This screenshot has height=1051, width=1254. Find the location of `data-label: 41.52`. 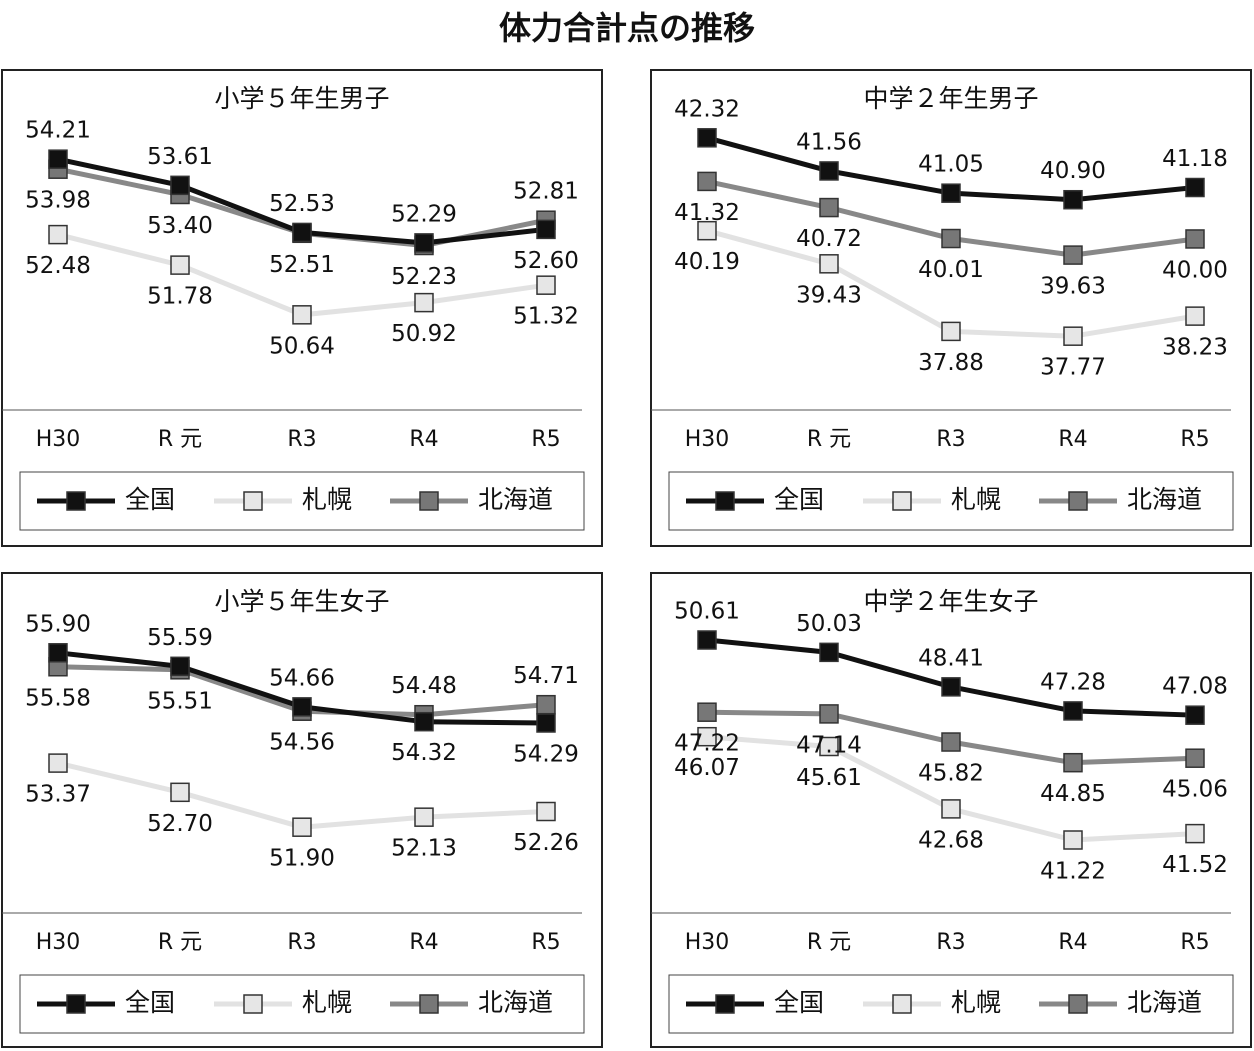

data-label: 41.52 is located at coordinates (1195, 865).